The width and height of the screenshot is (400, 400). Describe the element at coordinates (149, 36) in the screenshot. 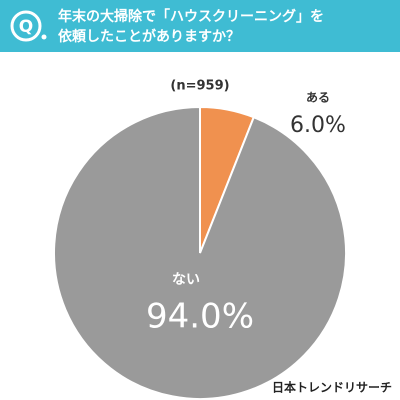

I see `title-line: 依頼したことがありますか？` at that location.